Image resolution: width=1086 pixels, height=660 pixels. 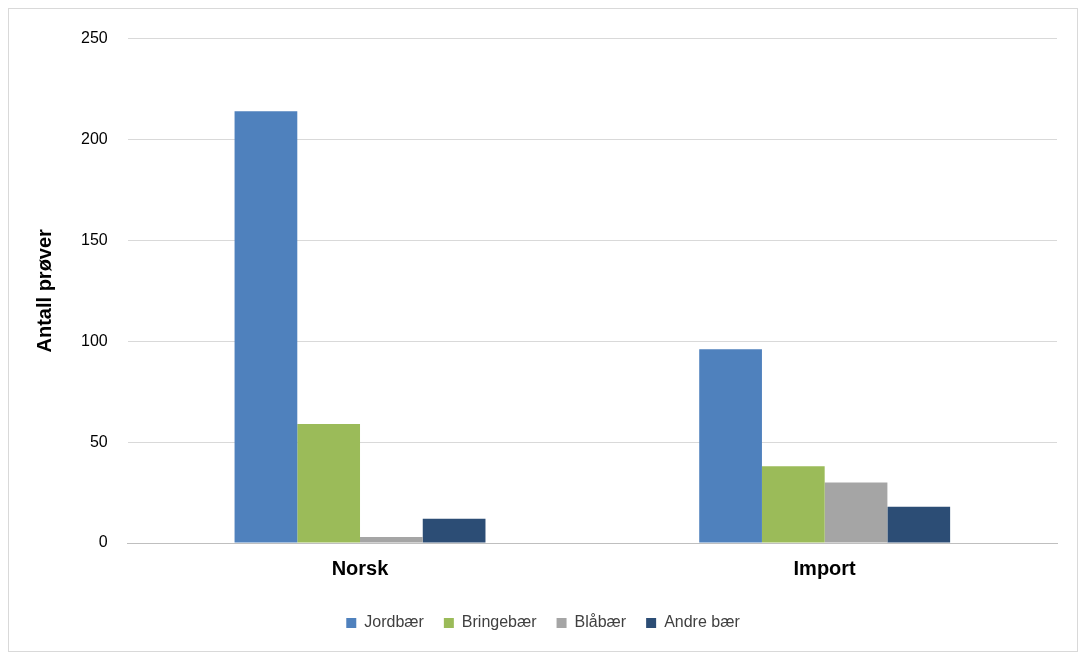 I want to click on y-tick-label: 150, so click(x=94, y=239).